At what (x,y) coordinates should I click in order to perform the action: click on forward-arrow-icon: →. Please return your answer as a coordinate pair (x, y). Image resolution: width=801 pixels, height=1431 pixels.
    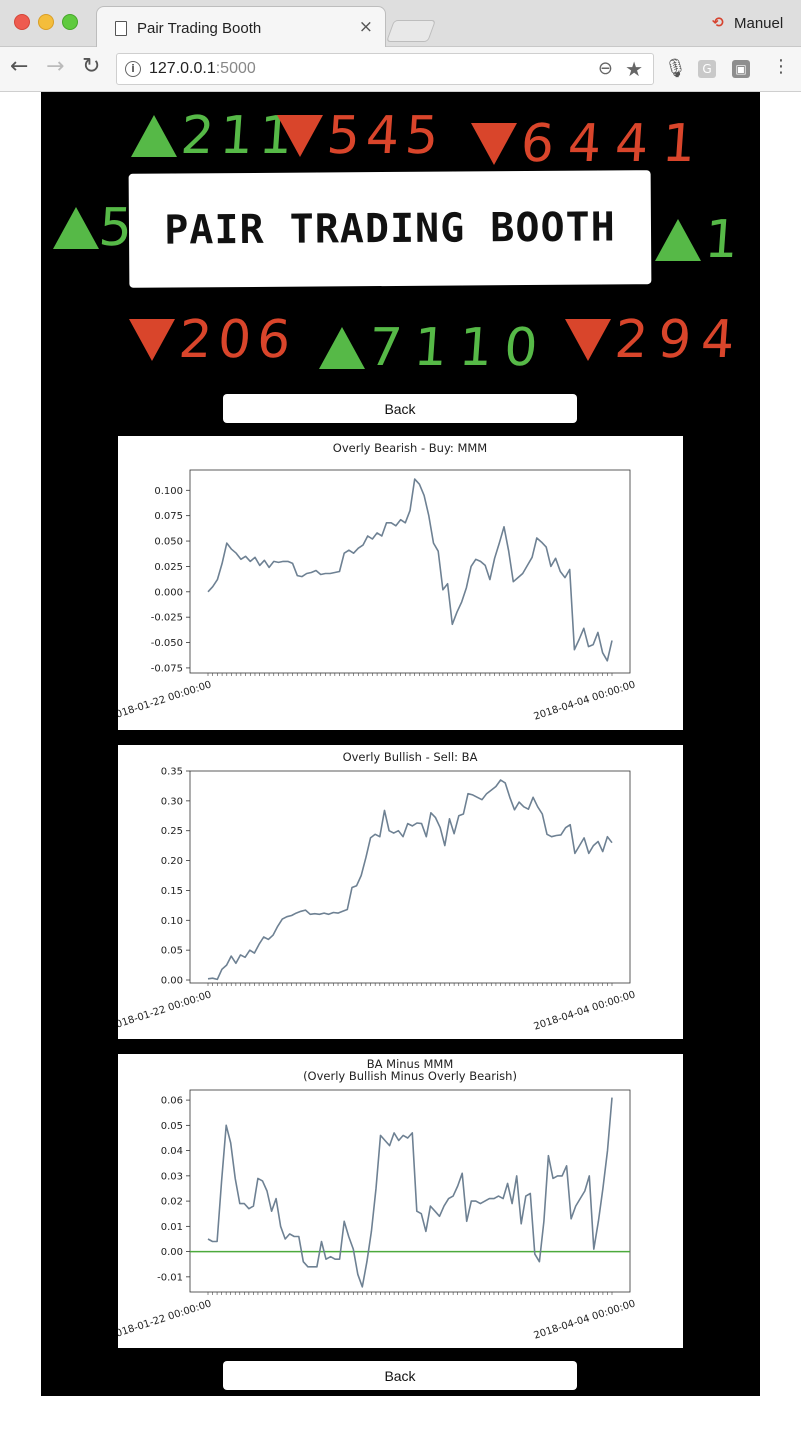
    Looking at the image, I should click on (55, 66).